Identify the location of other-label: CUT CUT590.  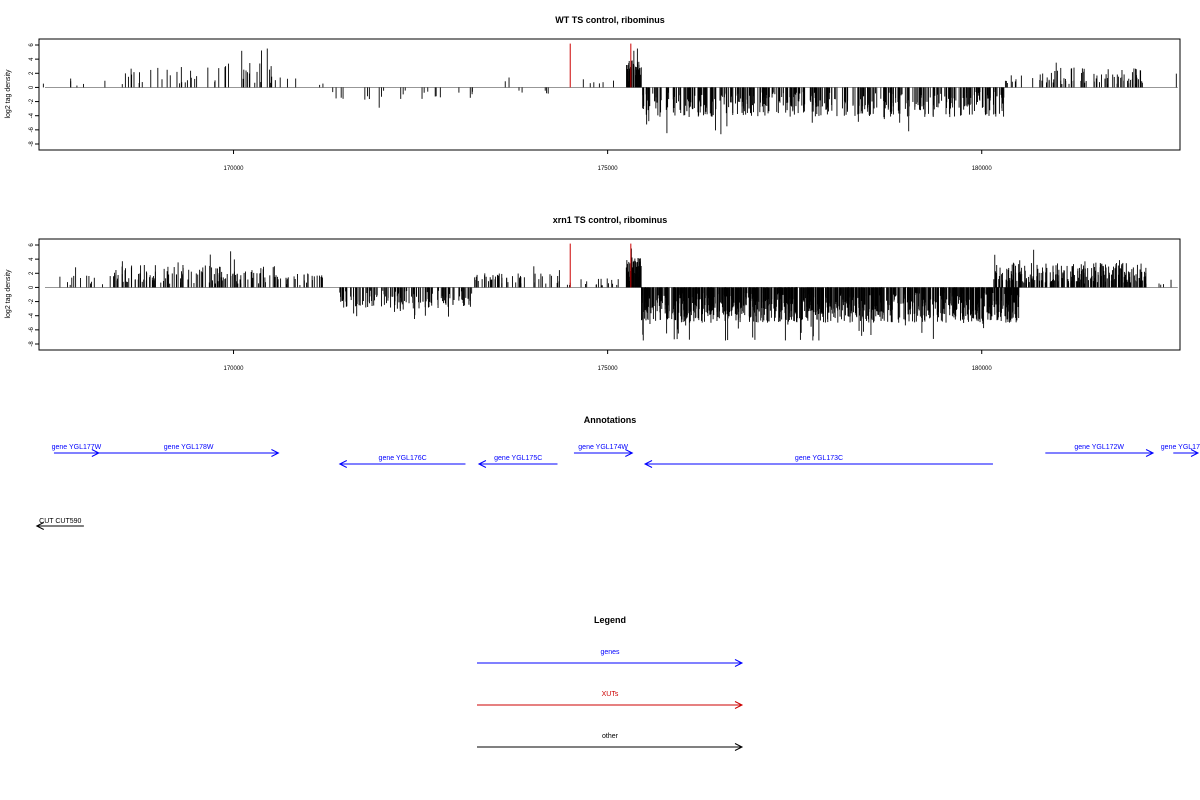
(60, 521).